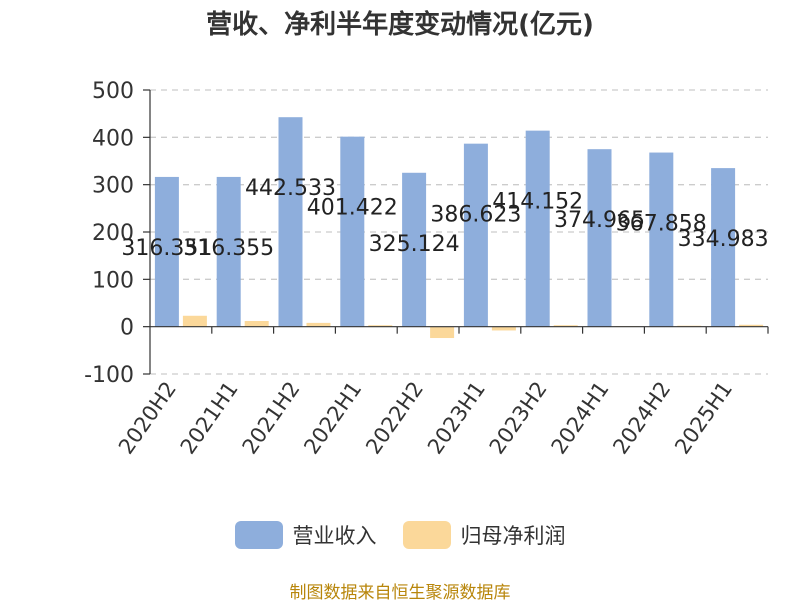 The height and width of the screenshot is (603, 800). I want to click on x-tick-label: 2020H2, so click(147, 417).